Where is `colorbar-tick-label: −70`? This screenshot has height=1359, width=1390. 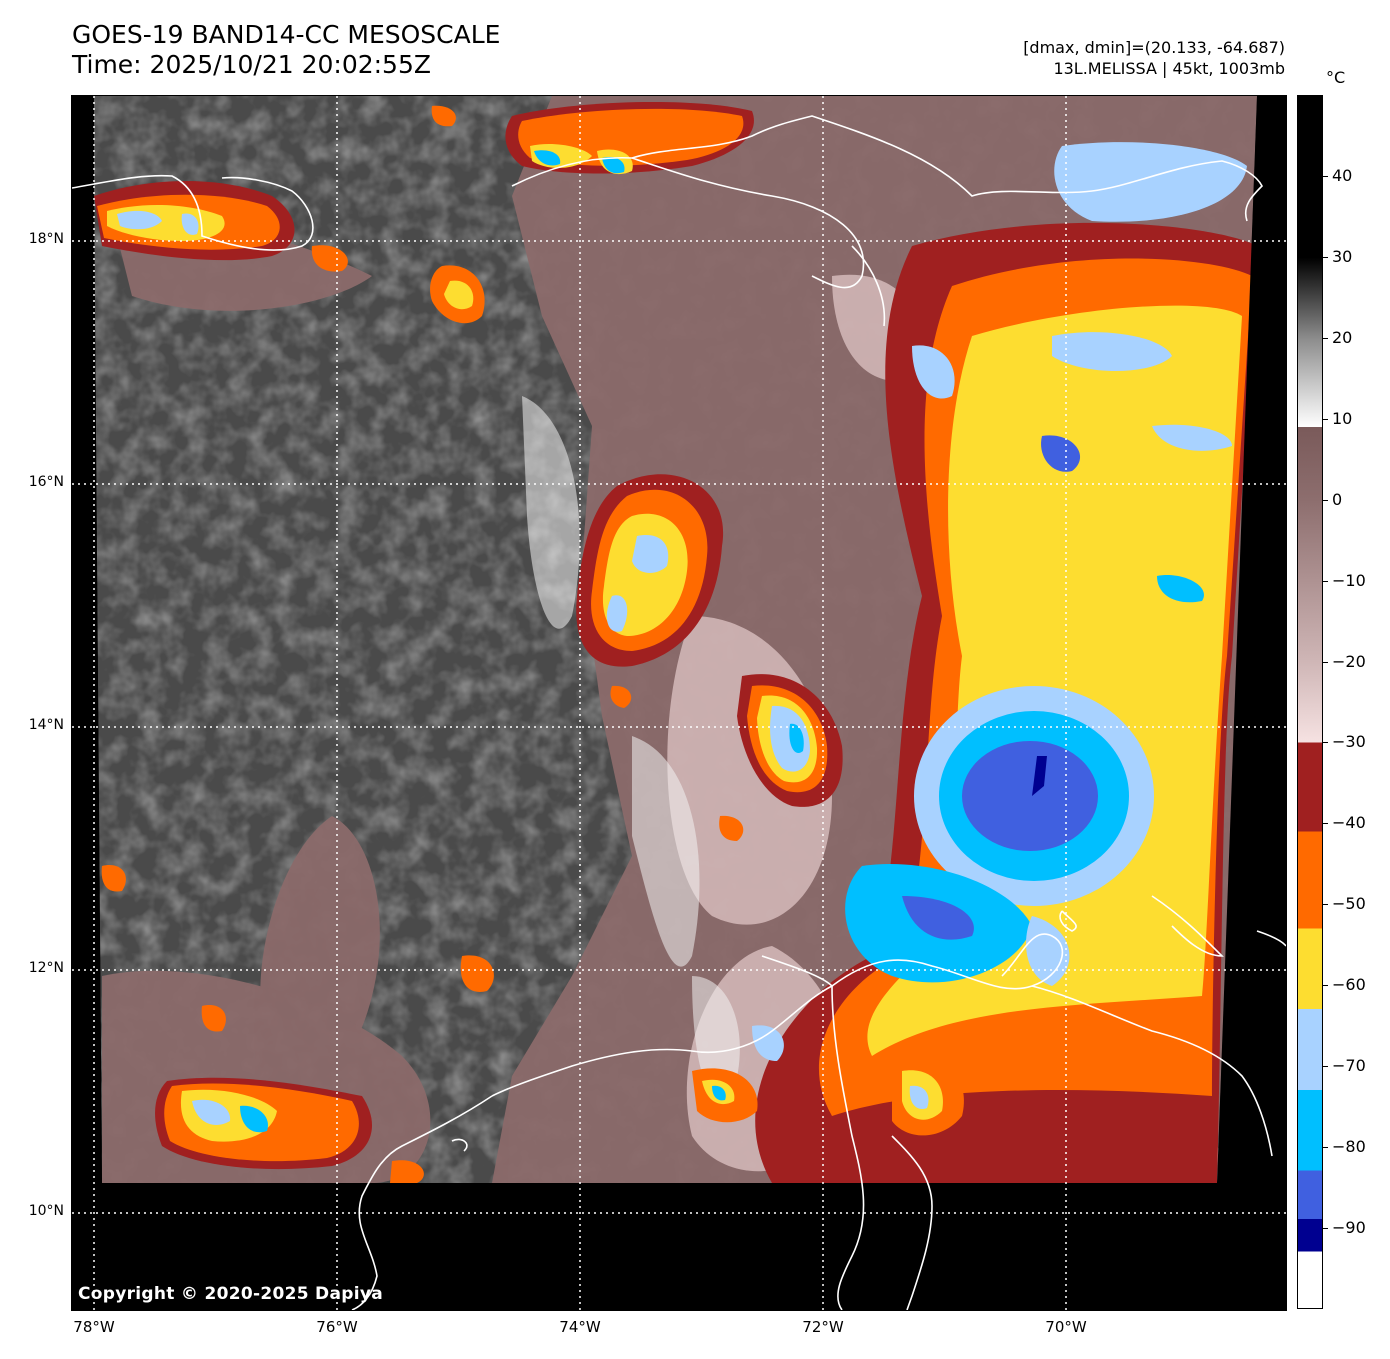 colorbar-tick-label: −70 is located at coordinates (1349, 1066).